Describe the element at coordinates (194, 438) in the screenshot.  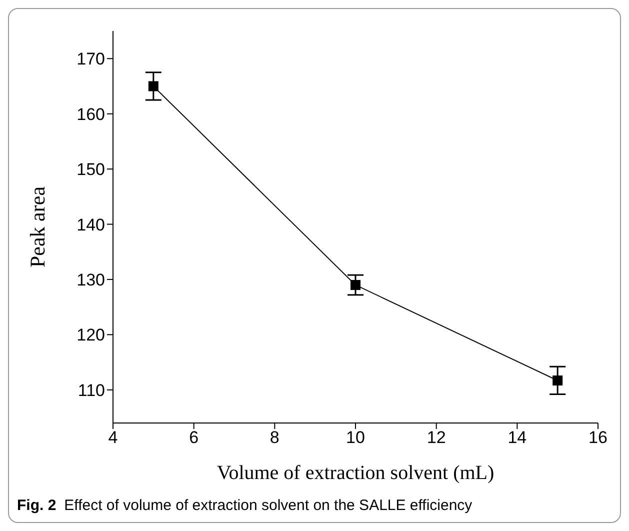
I see `x-tick-label: 6` at that location.